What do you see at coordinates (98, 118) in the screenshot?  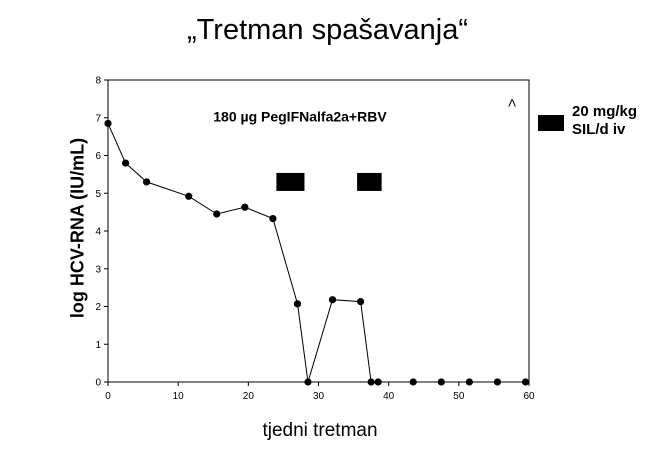 I see `y-tick-label: 7` at bounding box center [98, 118].